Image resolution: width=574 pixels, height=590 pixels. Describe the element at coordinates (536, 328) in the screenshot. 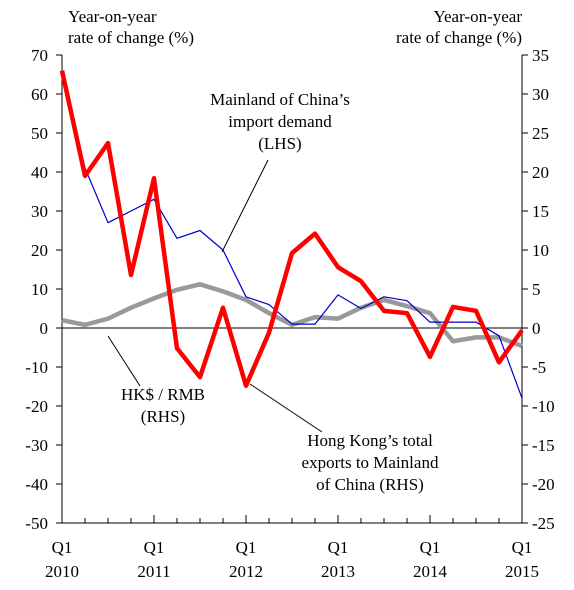

I see `y2-tick-label: 0` at that location.